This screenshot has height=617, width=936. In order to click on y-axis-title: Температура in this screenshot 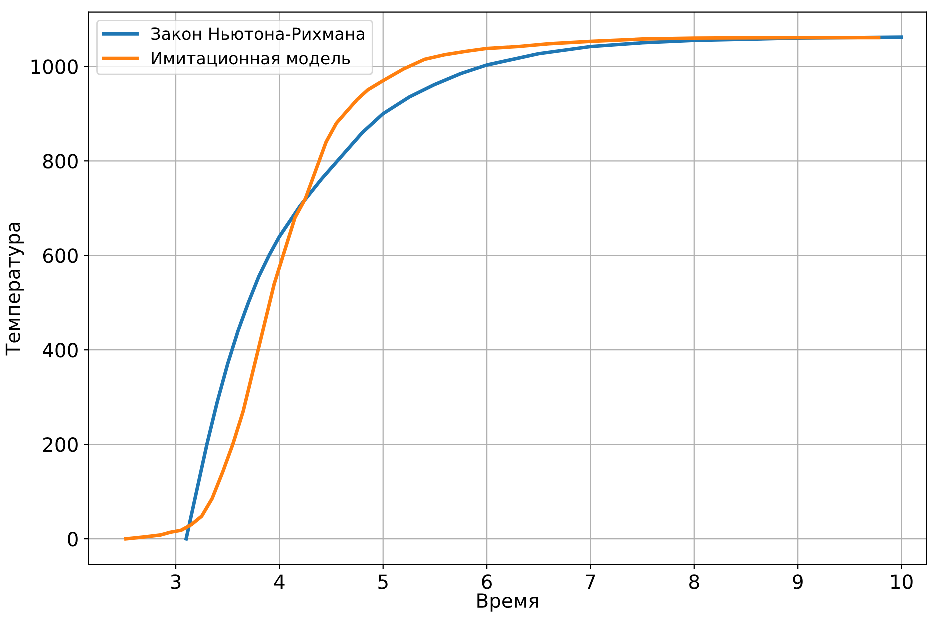, I will do `click(15, 289)`.